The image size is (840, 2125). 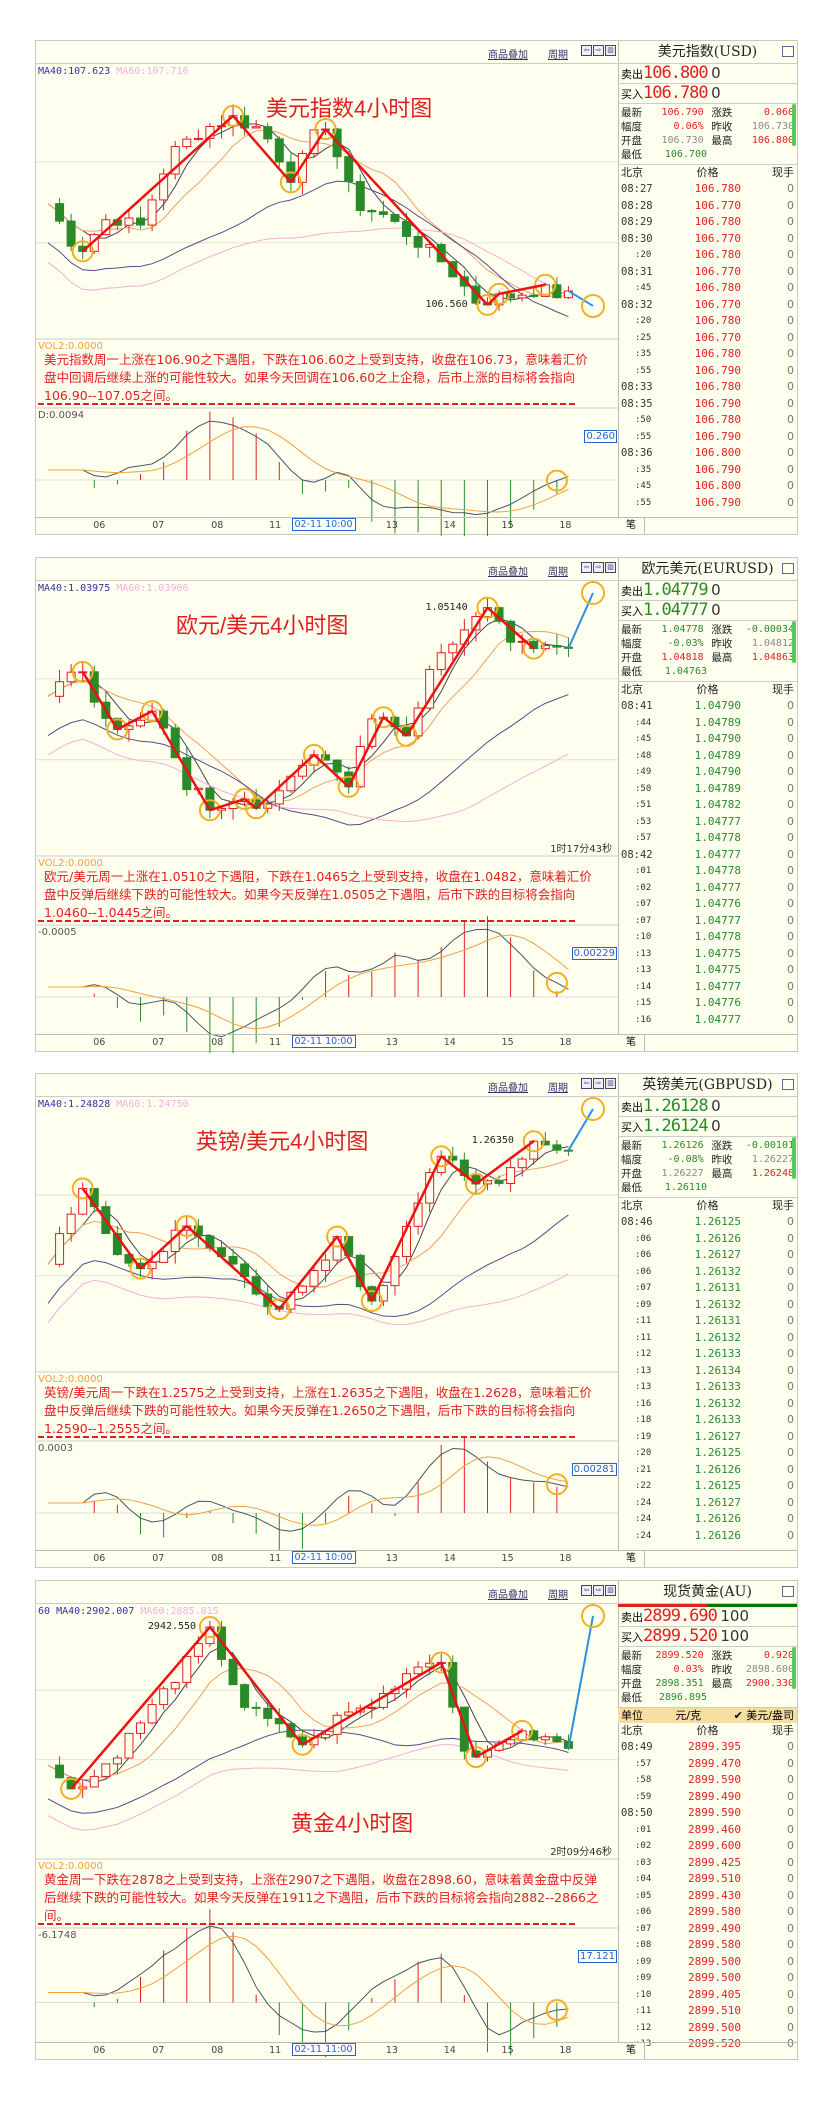 What do you see at coordinates (707, 1338) in the screenshot?
I see `tick-row: :11 1.26132 0` at bounding box center [707, 1338].